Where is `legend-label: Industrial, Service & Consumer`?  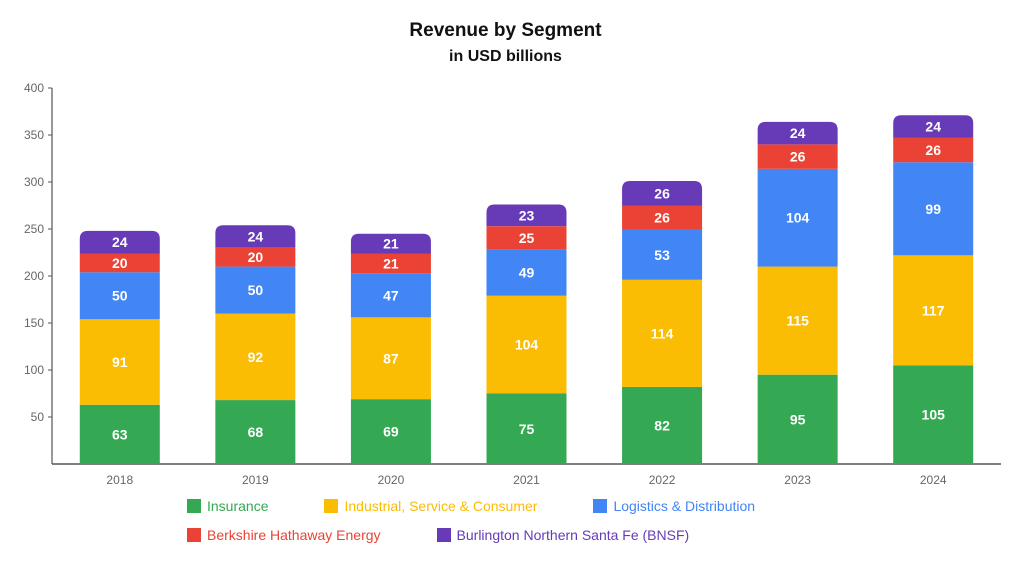
legend-label: Industrial, Service & Consumer is located at coordinates (441, 506).